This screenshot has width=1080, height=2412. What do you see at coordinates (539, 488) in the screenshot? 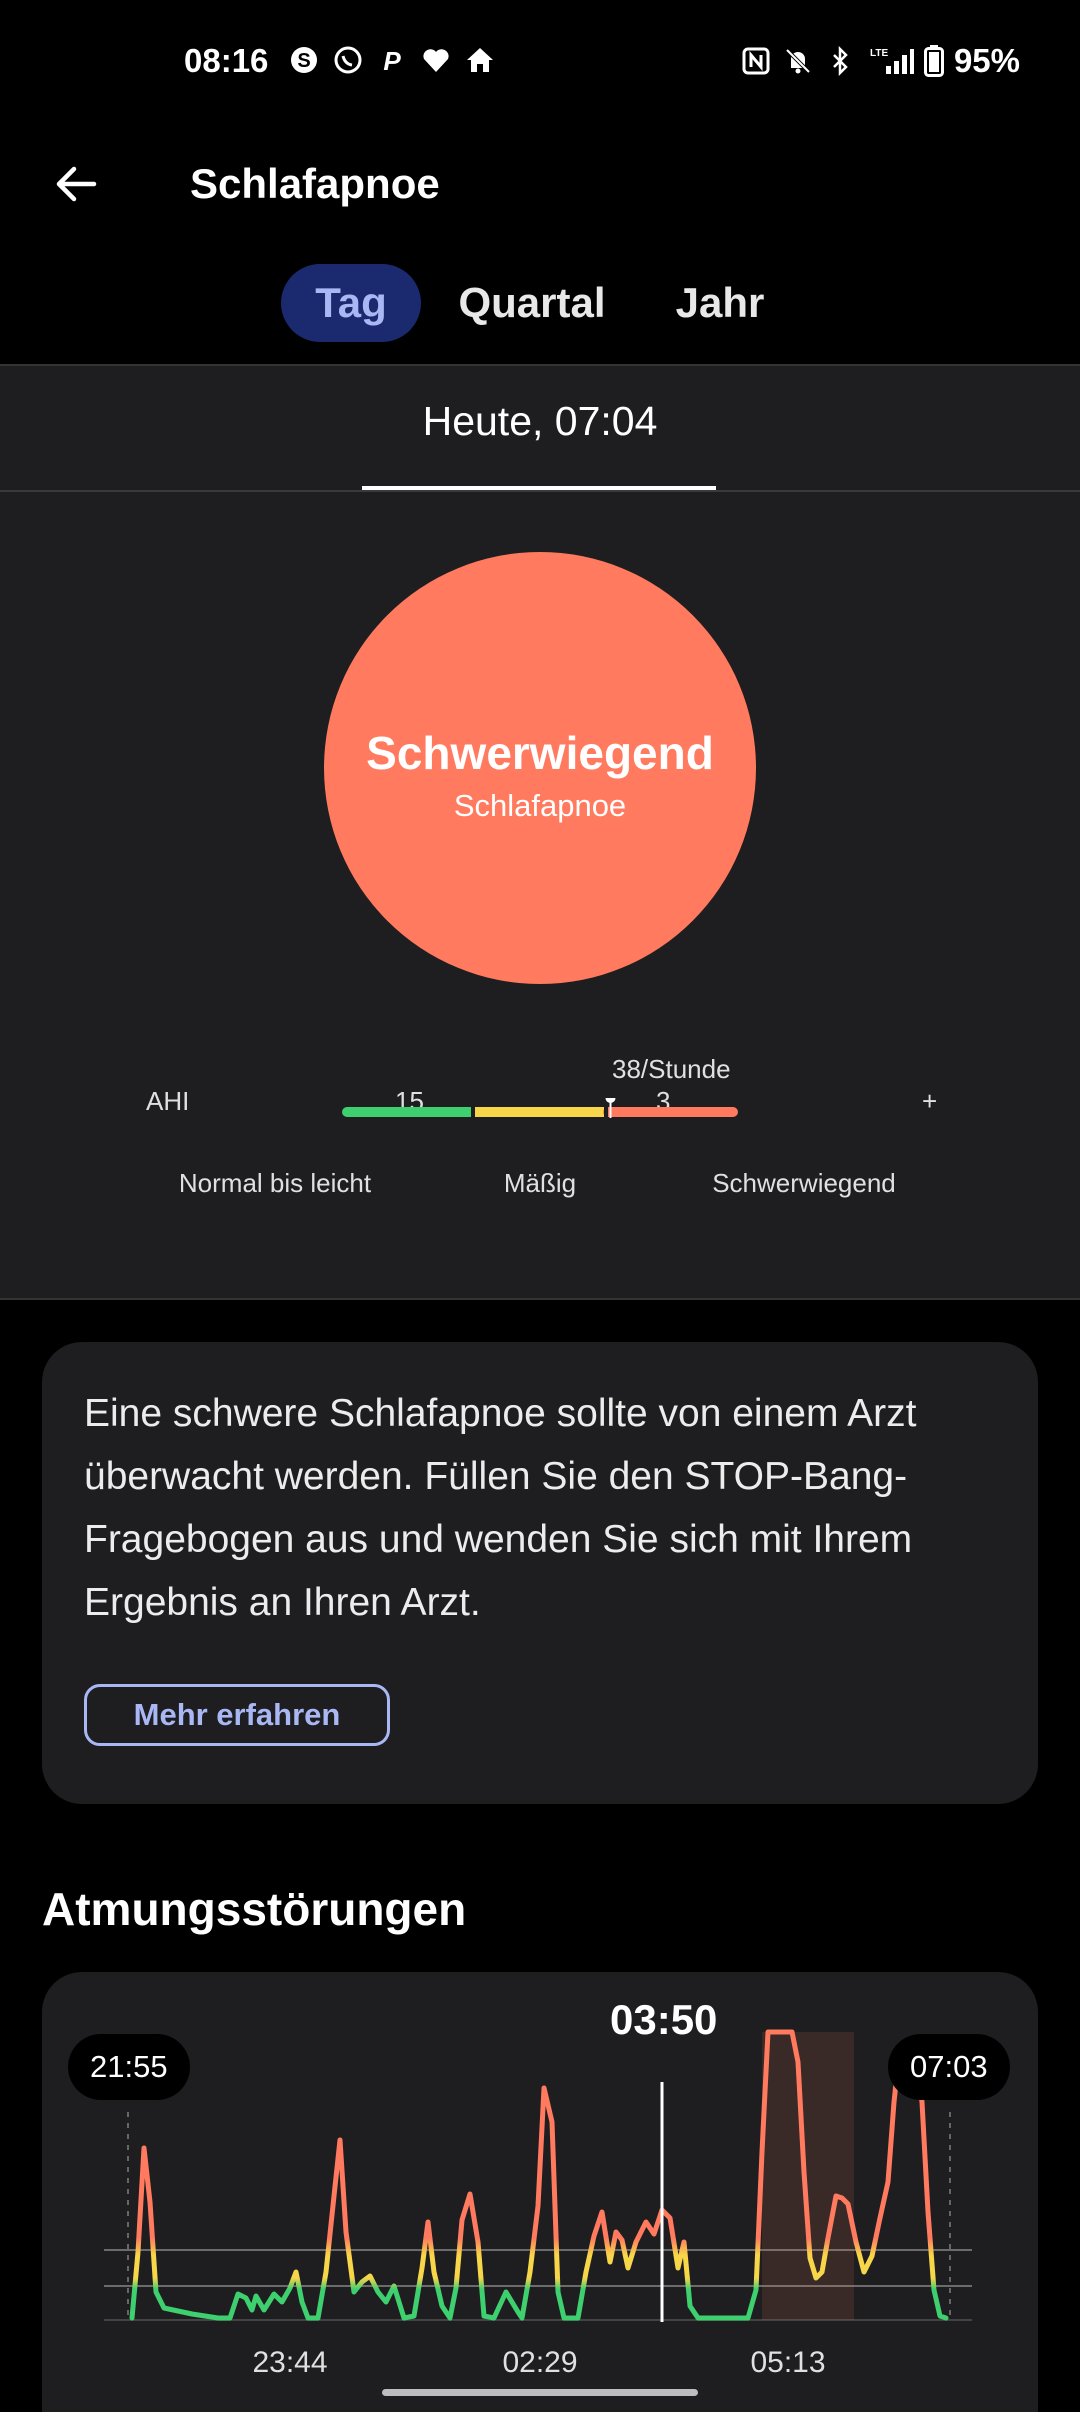
I see `date-underline` at bounding box center [539, 488].